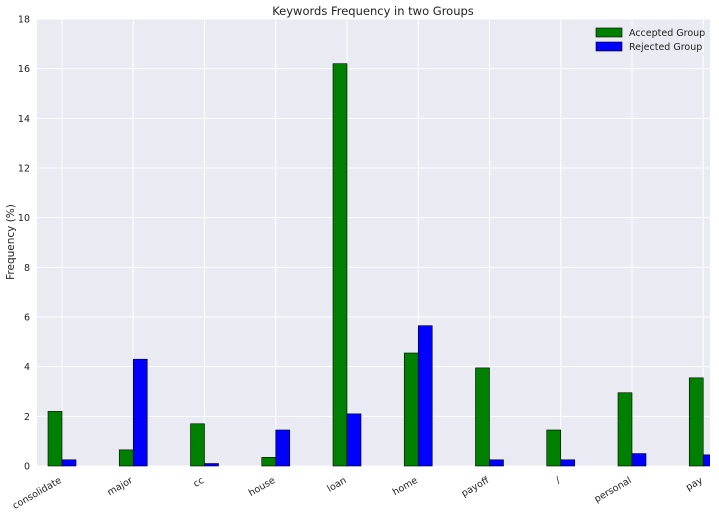  What do you see at coordinates (37, 493) in the screenshot?
I see `x-tick-label: consolidate` at bounding box center [37, 493].